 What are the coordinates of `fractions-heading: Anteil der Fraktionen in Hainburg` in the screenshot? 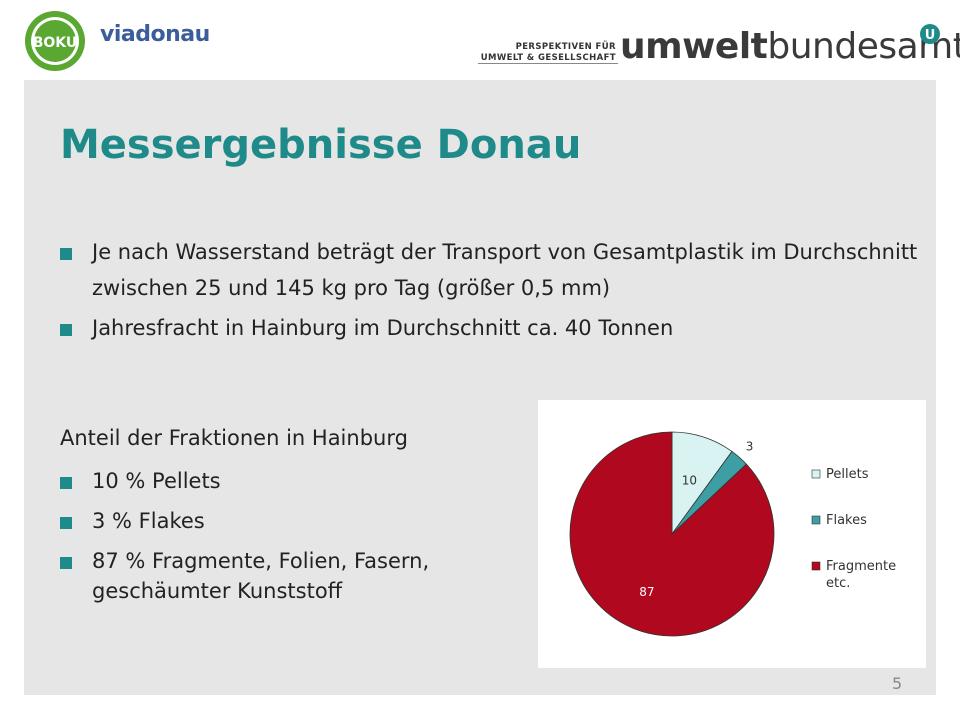 It's located at (234, 438).